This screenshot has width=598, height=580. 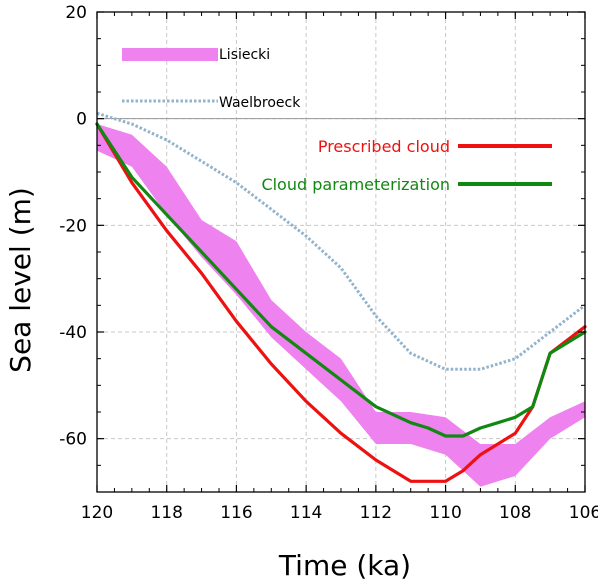 What do you see at coordinates (445, 513) in the screenshot?
I see `x-tick-label: 110` at bounding box center [445, 513].